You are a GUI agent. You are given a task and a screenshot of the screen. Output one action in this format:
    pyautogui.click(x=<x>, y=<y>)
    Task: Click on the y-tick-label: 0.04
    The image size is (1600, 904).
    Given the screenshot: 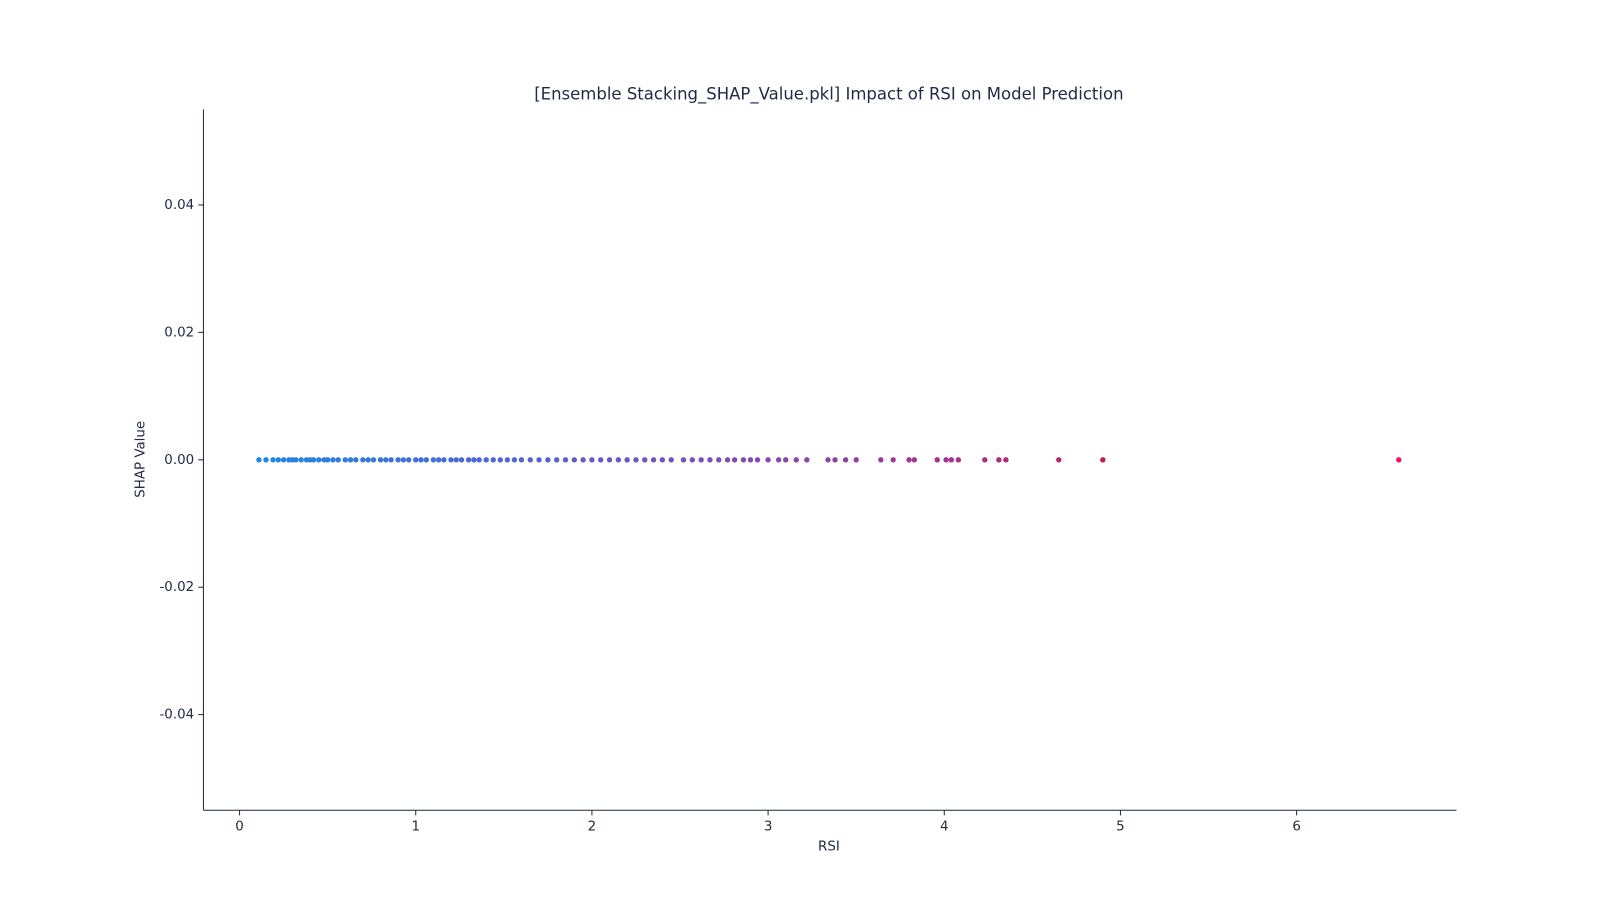 What is the action you would take?
    pyautogui.click(x=179, y=205)
    